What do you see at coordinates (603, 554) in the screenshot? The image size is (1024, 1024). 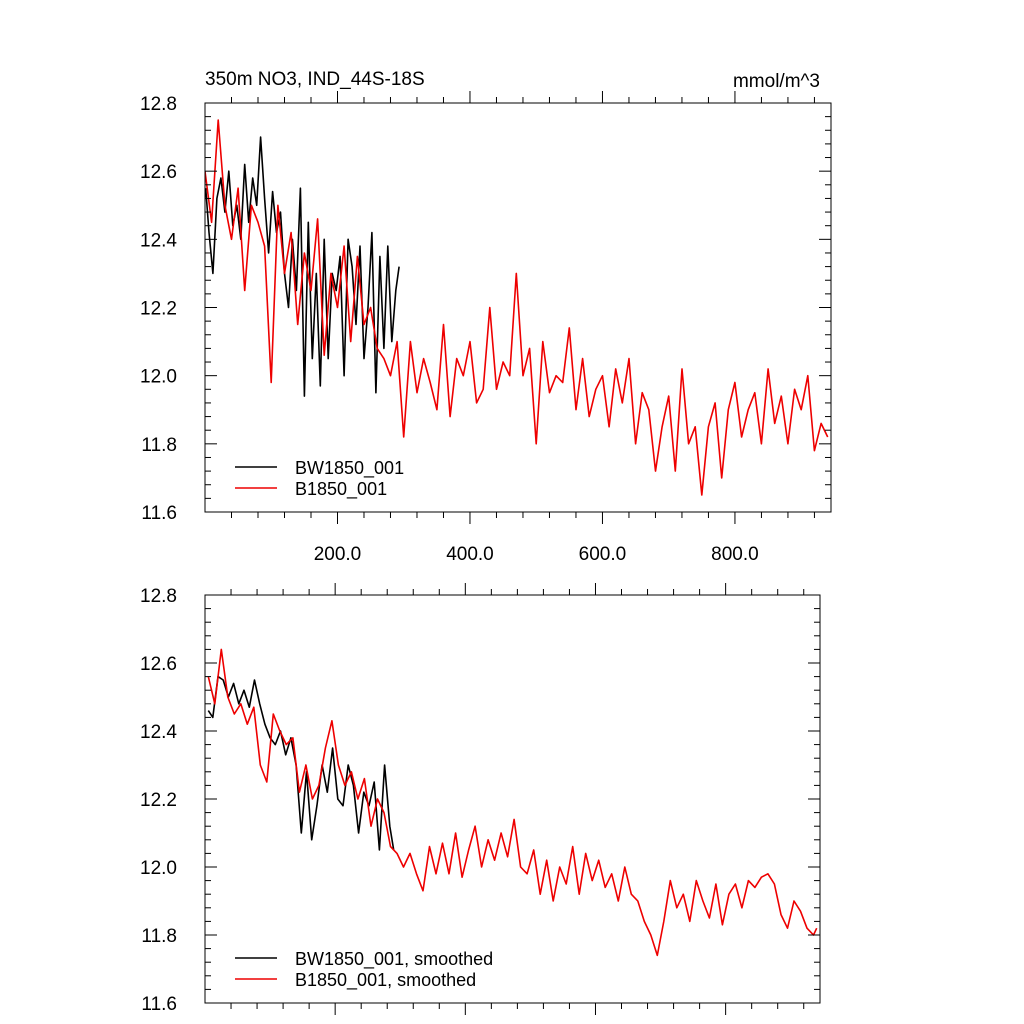 I see `x-tick-label: 600.0` at bounding box center [603, 554].